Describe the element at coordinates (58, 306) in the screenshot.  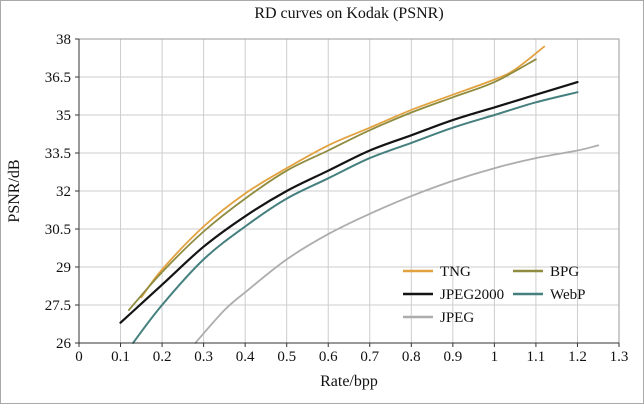
I see `y-tick-label: 27.5` at that location.